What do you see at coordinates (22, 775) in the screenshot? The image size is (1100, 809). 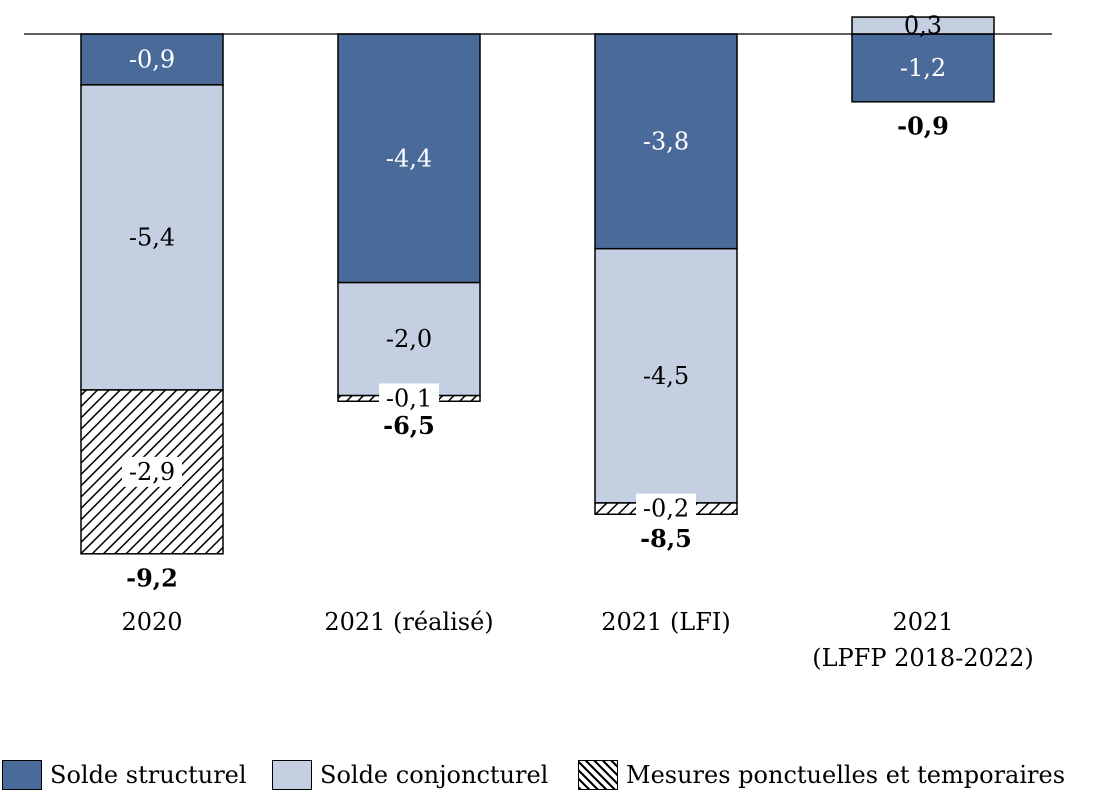 I see `legend-swatch-solde-structurel` at bounding box center [22, 775].